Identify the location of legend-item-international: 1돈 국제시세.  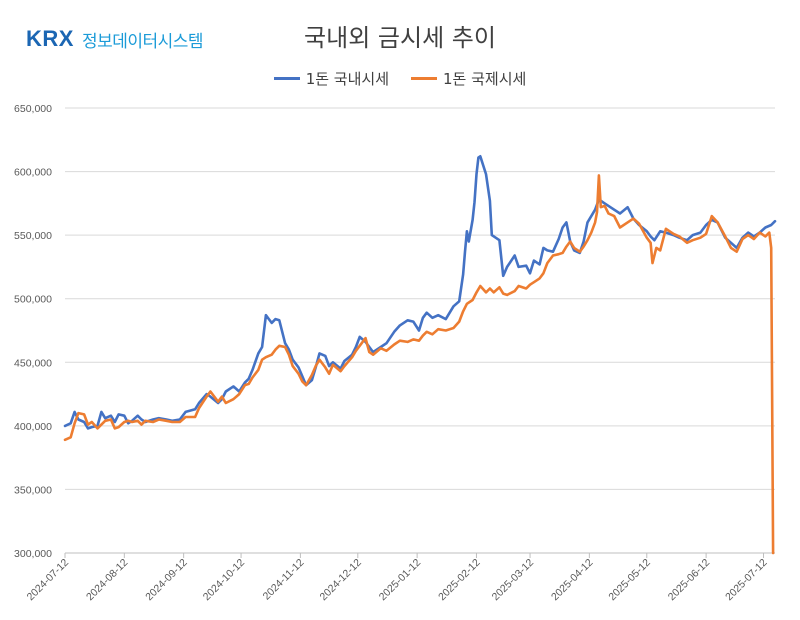
(468, 78).